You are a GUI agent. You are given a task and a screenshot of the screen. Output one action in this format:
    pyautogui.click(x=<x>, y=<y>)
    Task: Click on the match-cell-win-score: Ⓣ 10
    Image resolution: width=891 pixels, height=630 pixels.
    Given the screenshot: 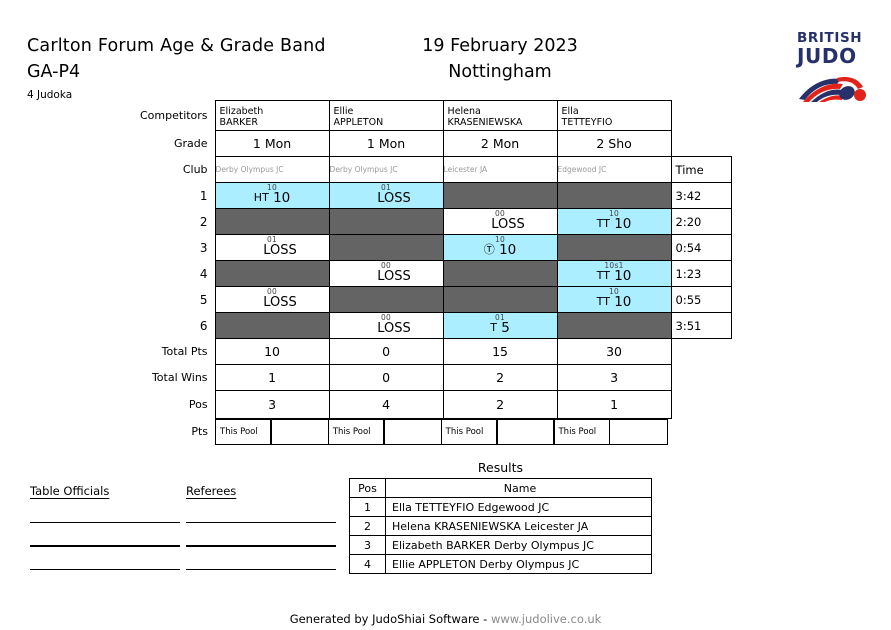 What is the action you would take?
    pyautogui.click(x=500, y=250)
    